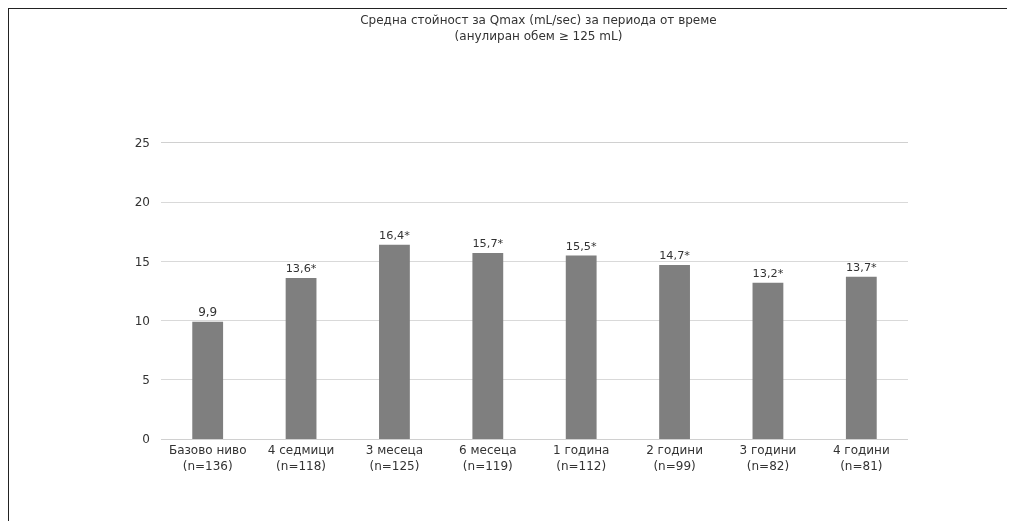 The height and width of the screenshot is (521, 1009). What do you see at coordinates (768, 273) in the screenshot?
I see `data-label: 13,2*` at bounding box center [768, 273].